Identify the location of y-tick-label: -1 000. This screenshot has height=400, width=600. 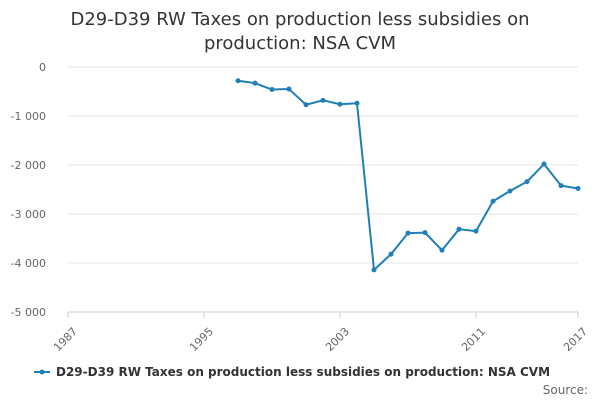
(28, 116).